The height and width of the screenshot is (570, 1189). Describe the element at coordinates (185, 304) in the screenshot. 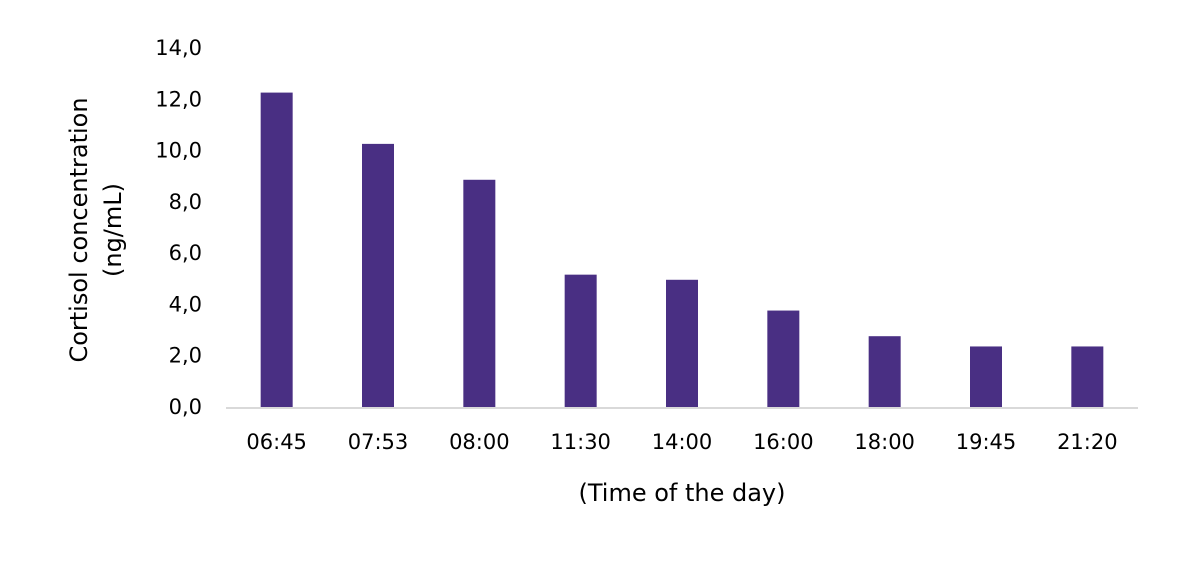

I see `y-tick-label: 4,0` at that location.